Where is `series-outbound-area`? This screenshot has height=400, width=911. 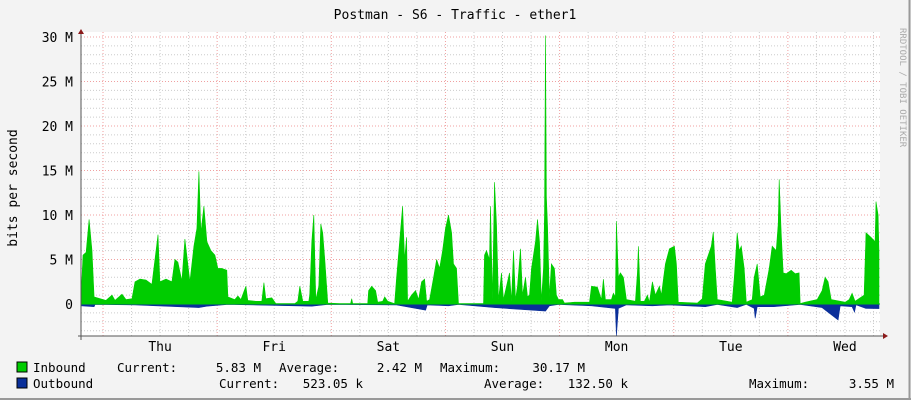 series-outbound-area is located at coordinates (480, 319).